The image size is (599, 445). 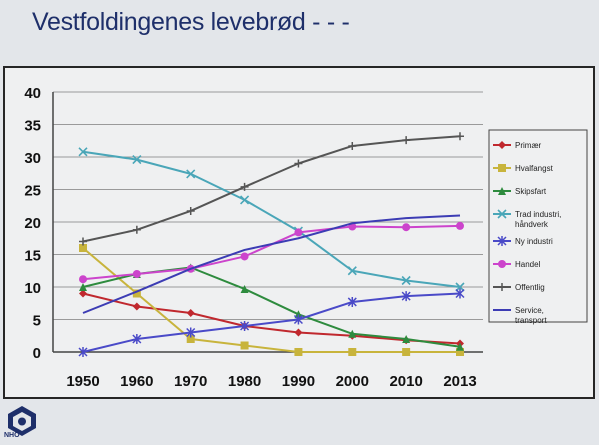 I want to click on legend-label-0: Primær, so click(x=528, y=145).